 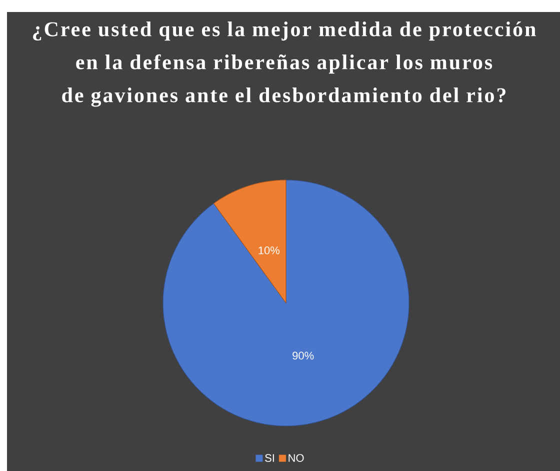 What do you see at coordinates (269, 458) in the screenshot?
I see `legend-label: SI` at bounding box center [269, 458].